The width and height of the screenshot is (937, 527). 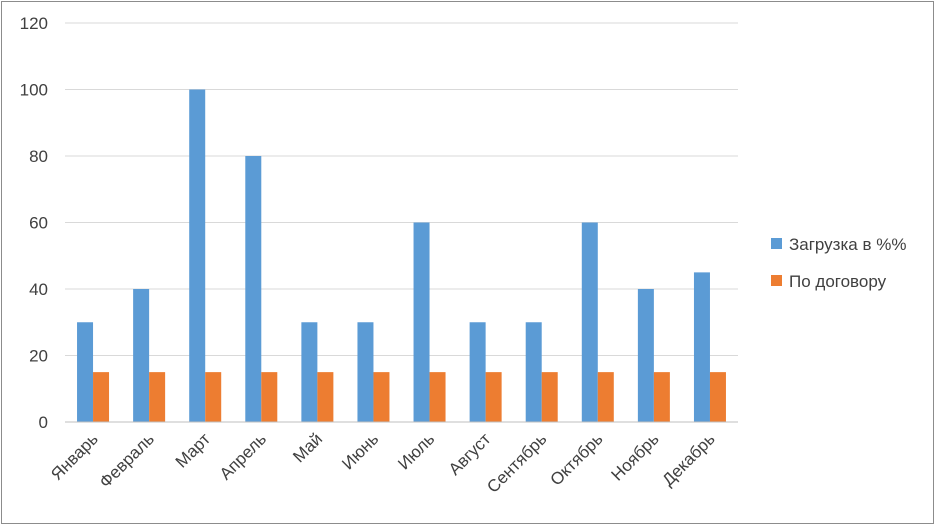 What do you see at coordinates (38, 223) in the screenshot?
I see `y-tick-label: 60` at bounding box center [38, 223].